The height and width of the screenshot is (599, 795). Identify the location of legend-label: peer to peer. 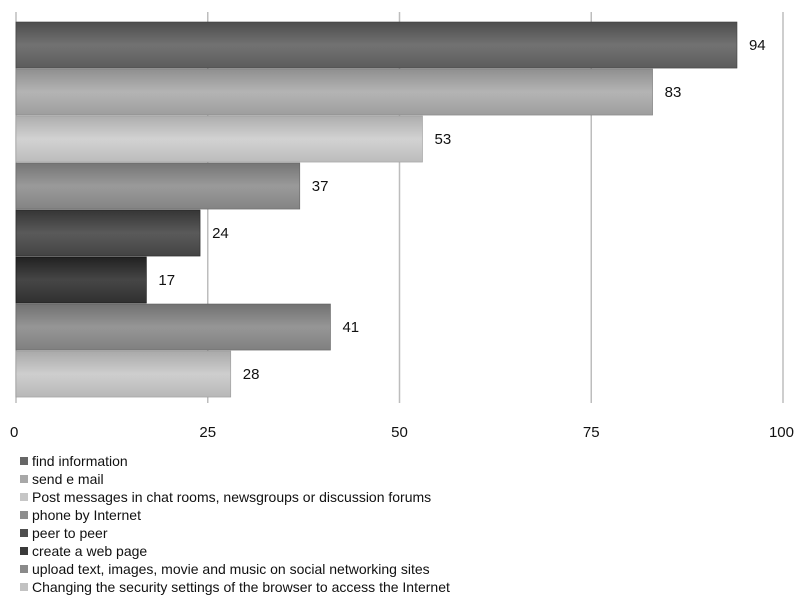
(70, 533).